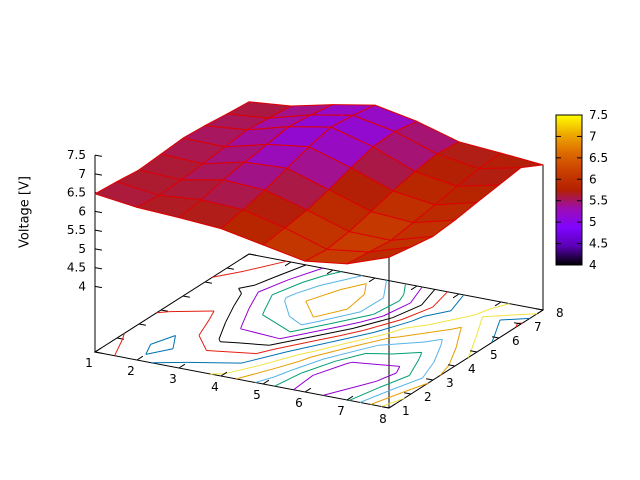 This screenshot has width=640, height=480. What do you see at coordinates (569, 190) in the screenshot?
I see `colorbar-rect` at bounding box center [569, 190].